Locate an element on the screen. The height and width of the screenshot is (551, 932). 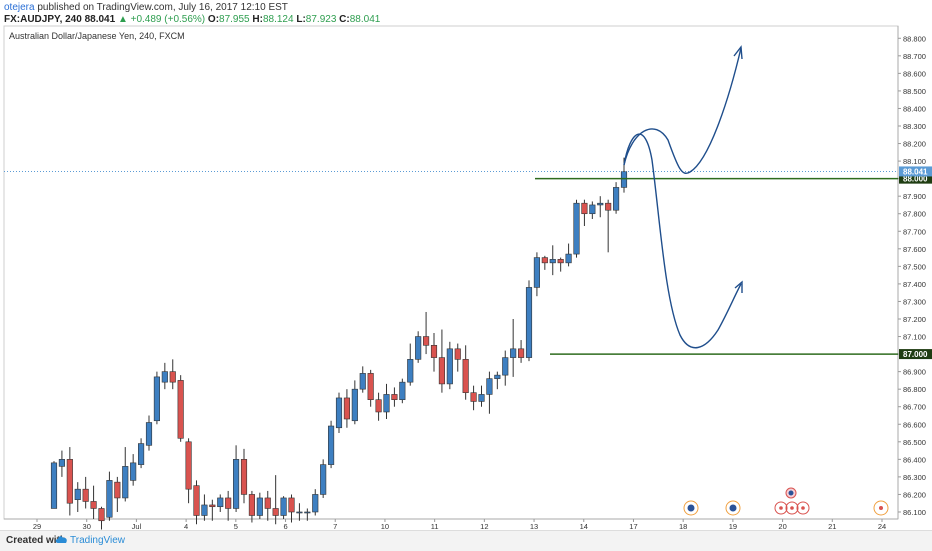
x-tick-label: 11 is located at coordinates (435, 526).